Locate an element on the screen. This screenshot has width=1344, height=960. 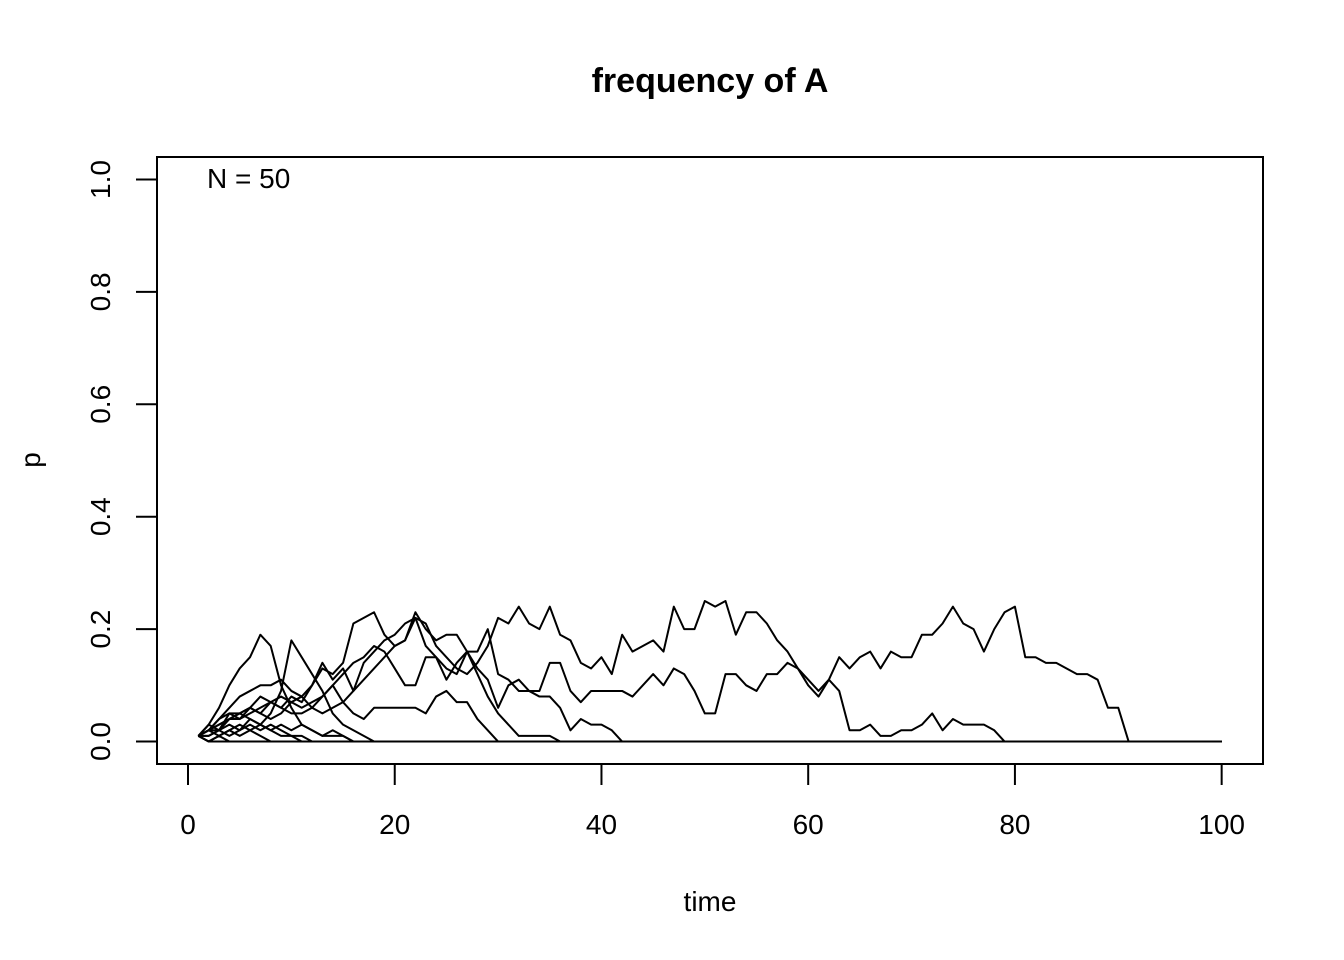
y-tick-label: 0.6 is located at coordinates (100, 404).